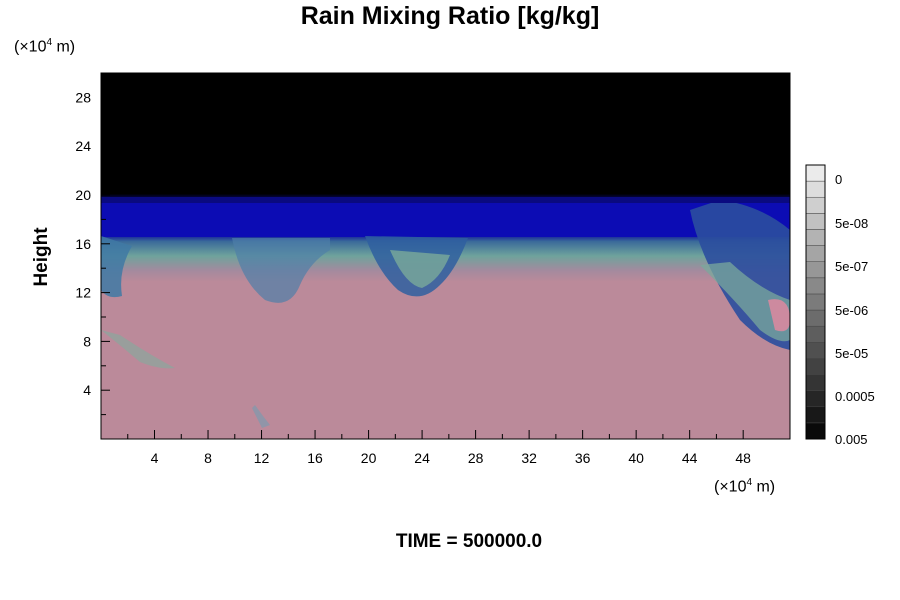 Image resolution: width=900 pixels, height=600 pixels. What do you see at coordinates (281, 270) in the screenshot?
I see `blue-plume-center-left` at bounding box center [281, 270].